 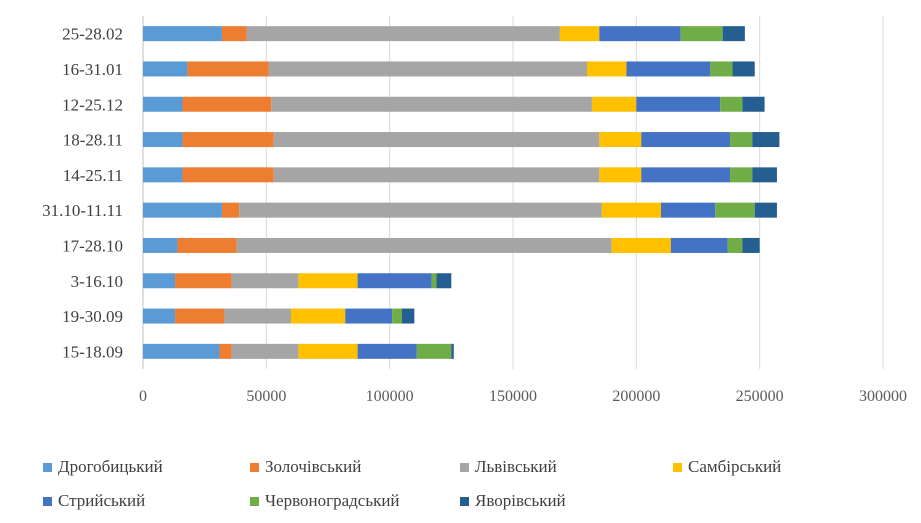 I want to click on category-label: 17-28.10, so click(x=92, y=245).